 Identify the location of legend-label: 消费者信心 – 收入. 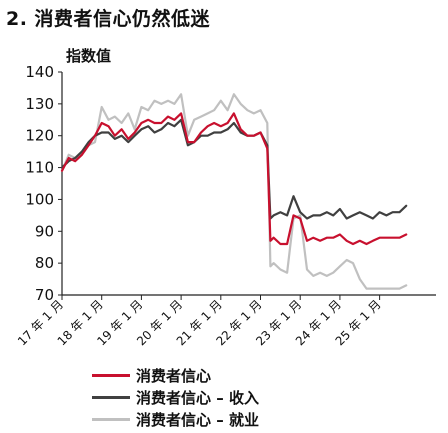
(197, 397).